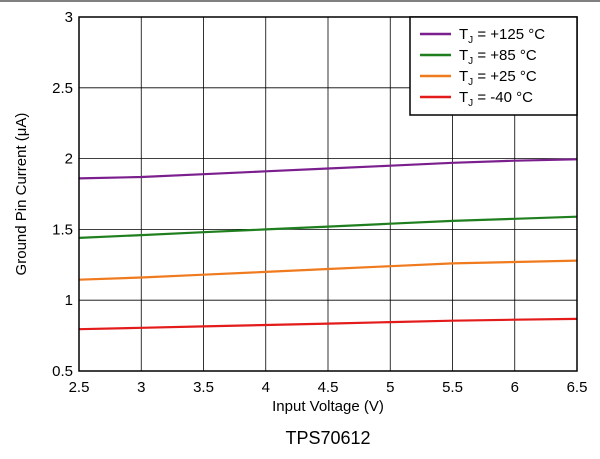 The height and width of the screenshot is (459, 600). I want to click on y-tick-label-1: 1, so click(69, 300).